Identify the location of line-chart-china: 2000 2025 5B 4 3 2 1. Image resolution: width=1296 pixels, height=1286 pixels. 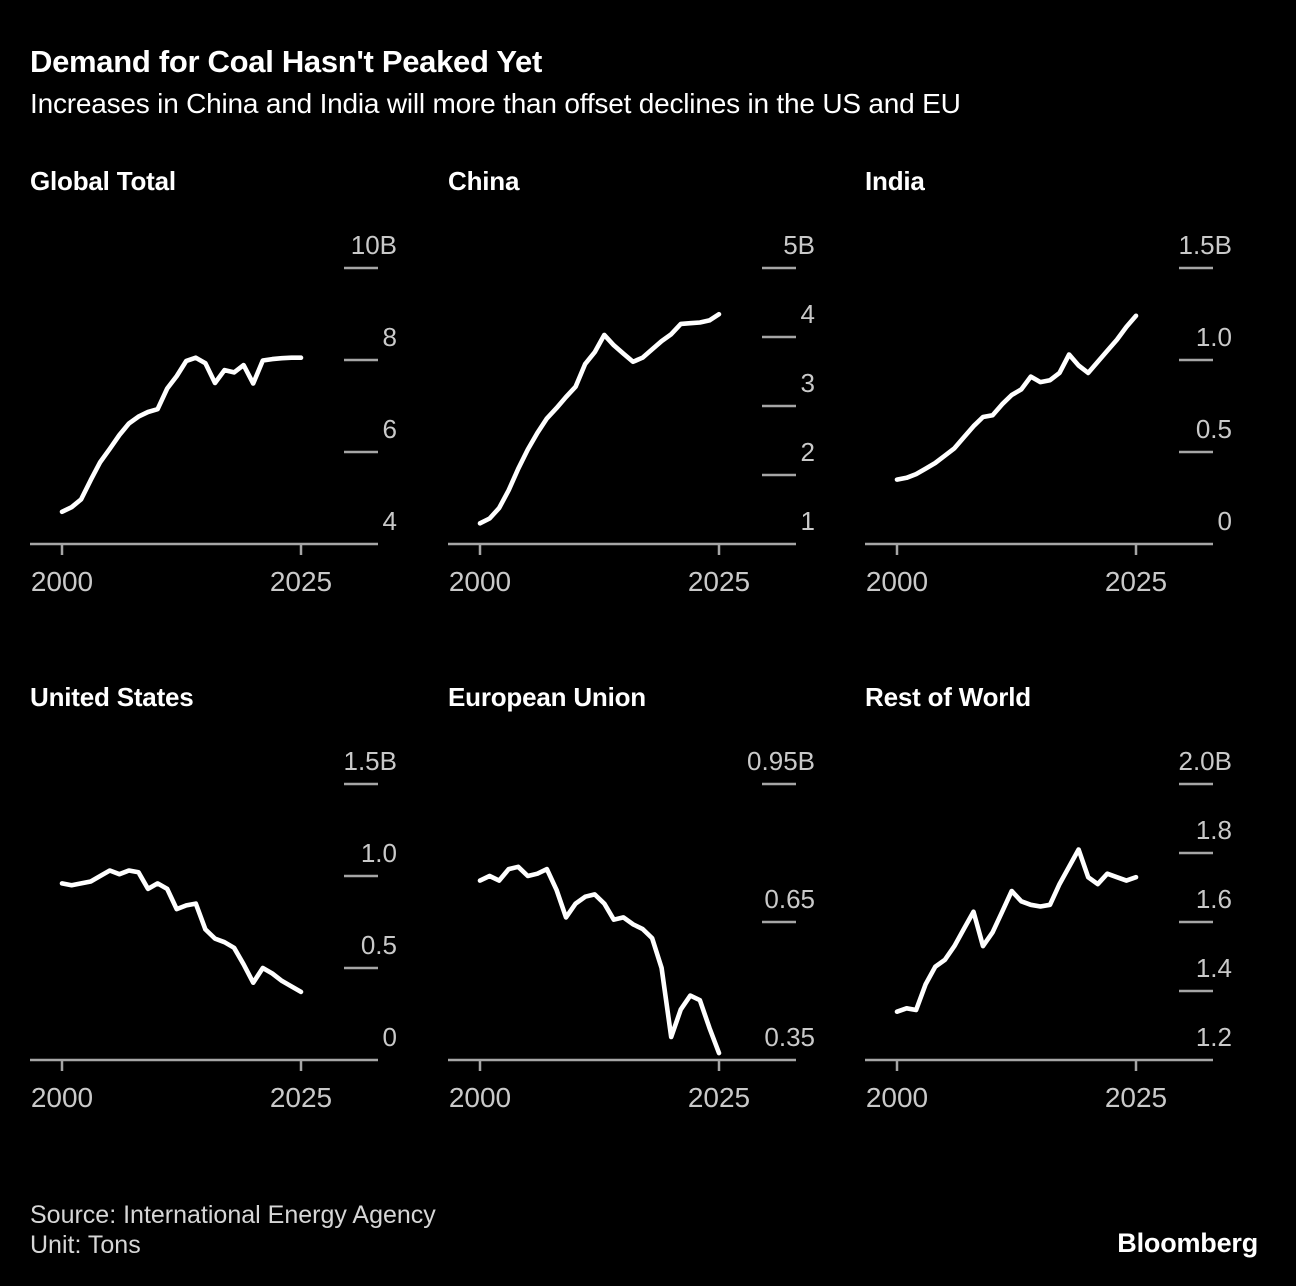
(631, 413).